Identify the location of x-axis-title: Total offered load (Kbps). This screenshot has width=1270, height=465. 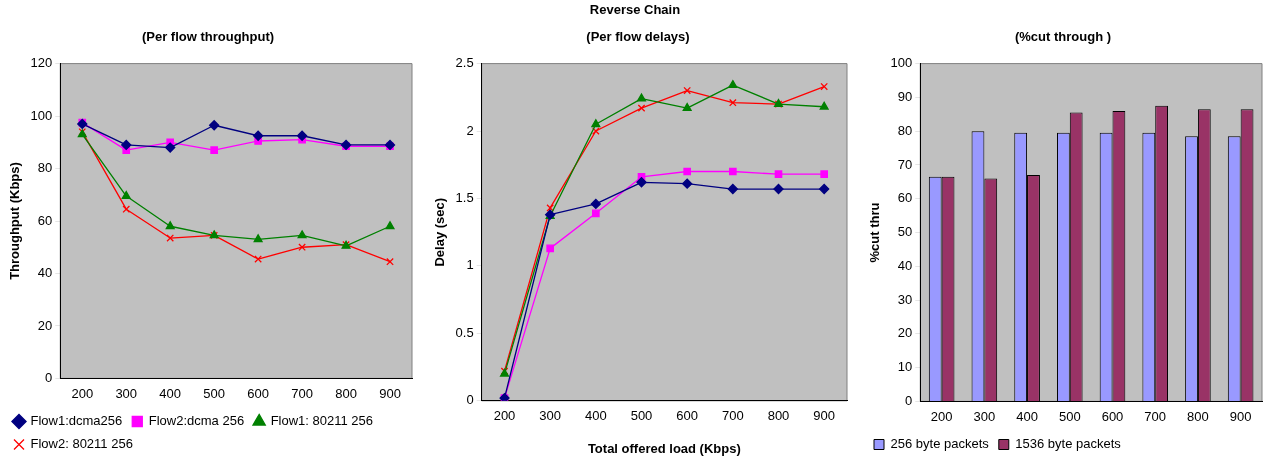
(664, 448).